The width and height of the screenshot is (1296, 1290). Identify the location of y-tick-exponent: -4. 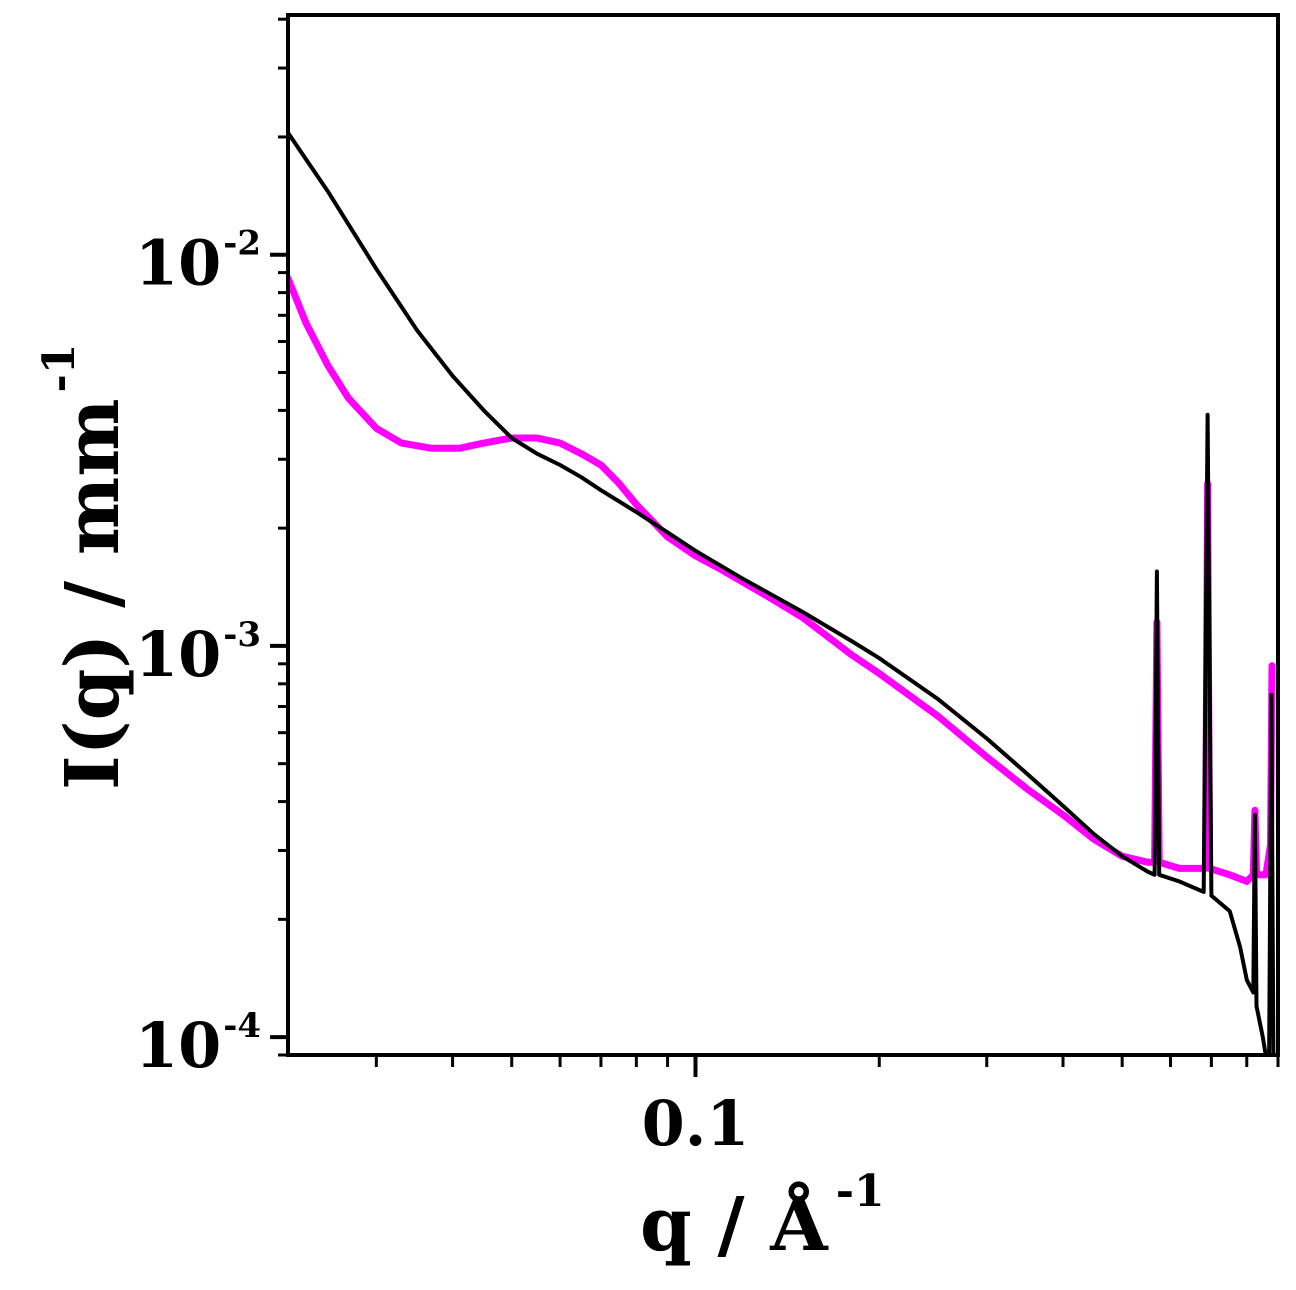
(242, 1026).